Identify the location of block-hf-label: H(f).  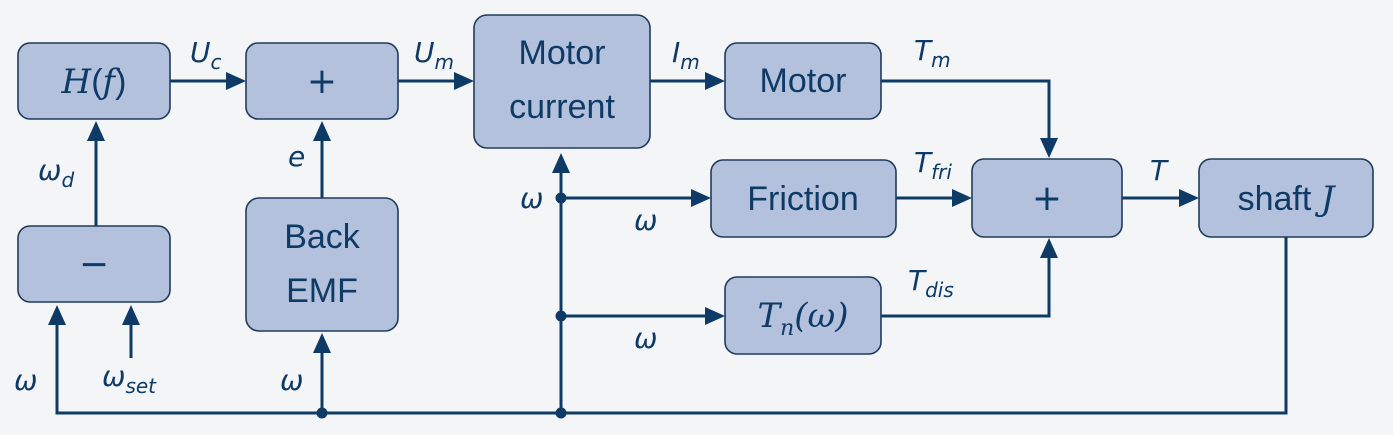
(94, 82).